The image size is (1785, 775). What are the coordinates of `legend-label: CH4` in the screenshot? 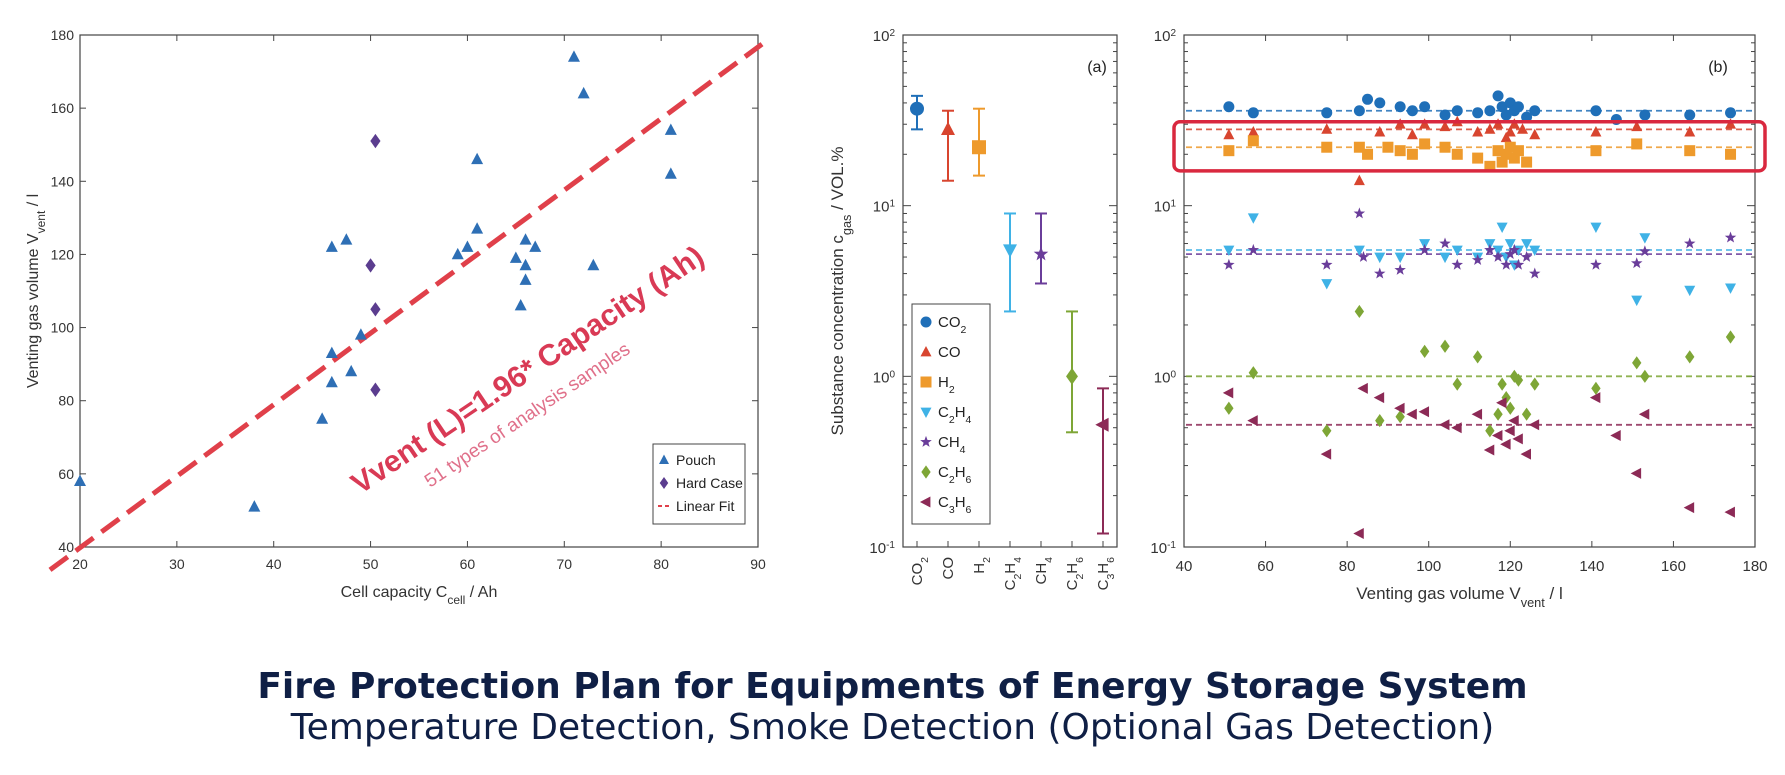 It's located at (952, 445).